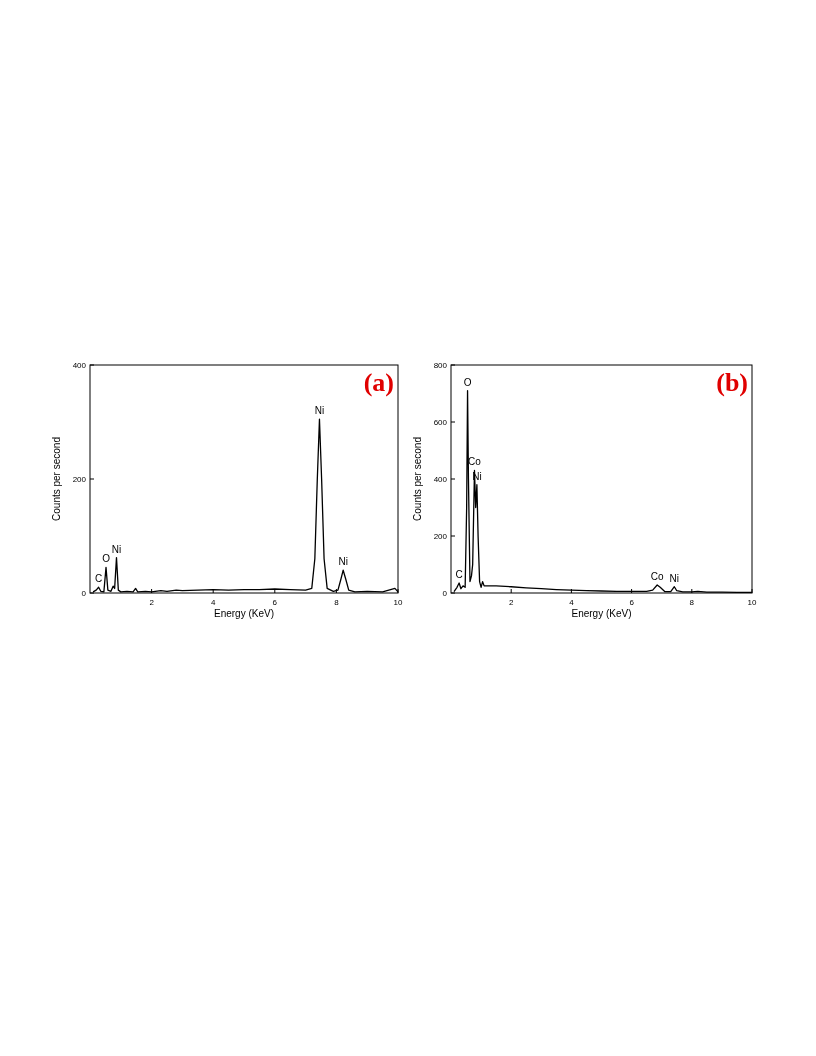 The height and width of the screenshot is (1056, 816). Describe the element at coordinates (440, 422) in the screenshot. I see `y-tick-label: 600` at that location.